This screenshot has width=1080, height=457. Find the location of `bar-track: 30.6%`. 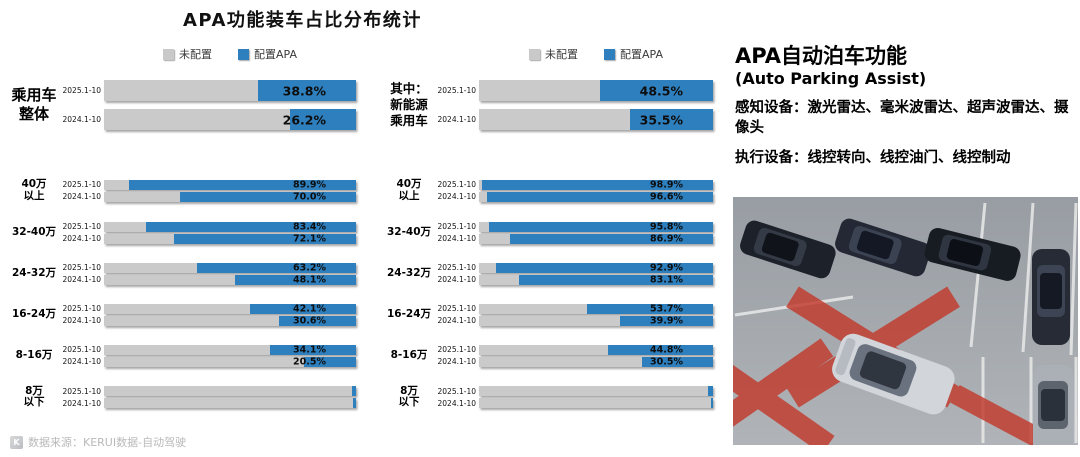

bar-track: 30.6% is located at coordinates (230, 320).